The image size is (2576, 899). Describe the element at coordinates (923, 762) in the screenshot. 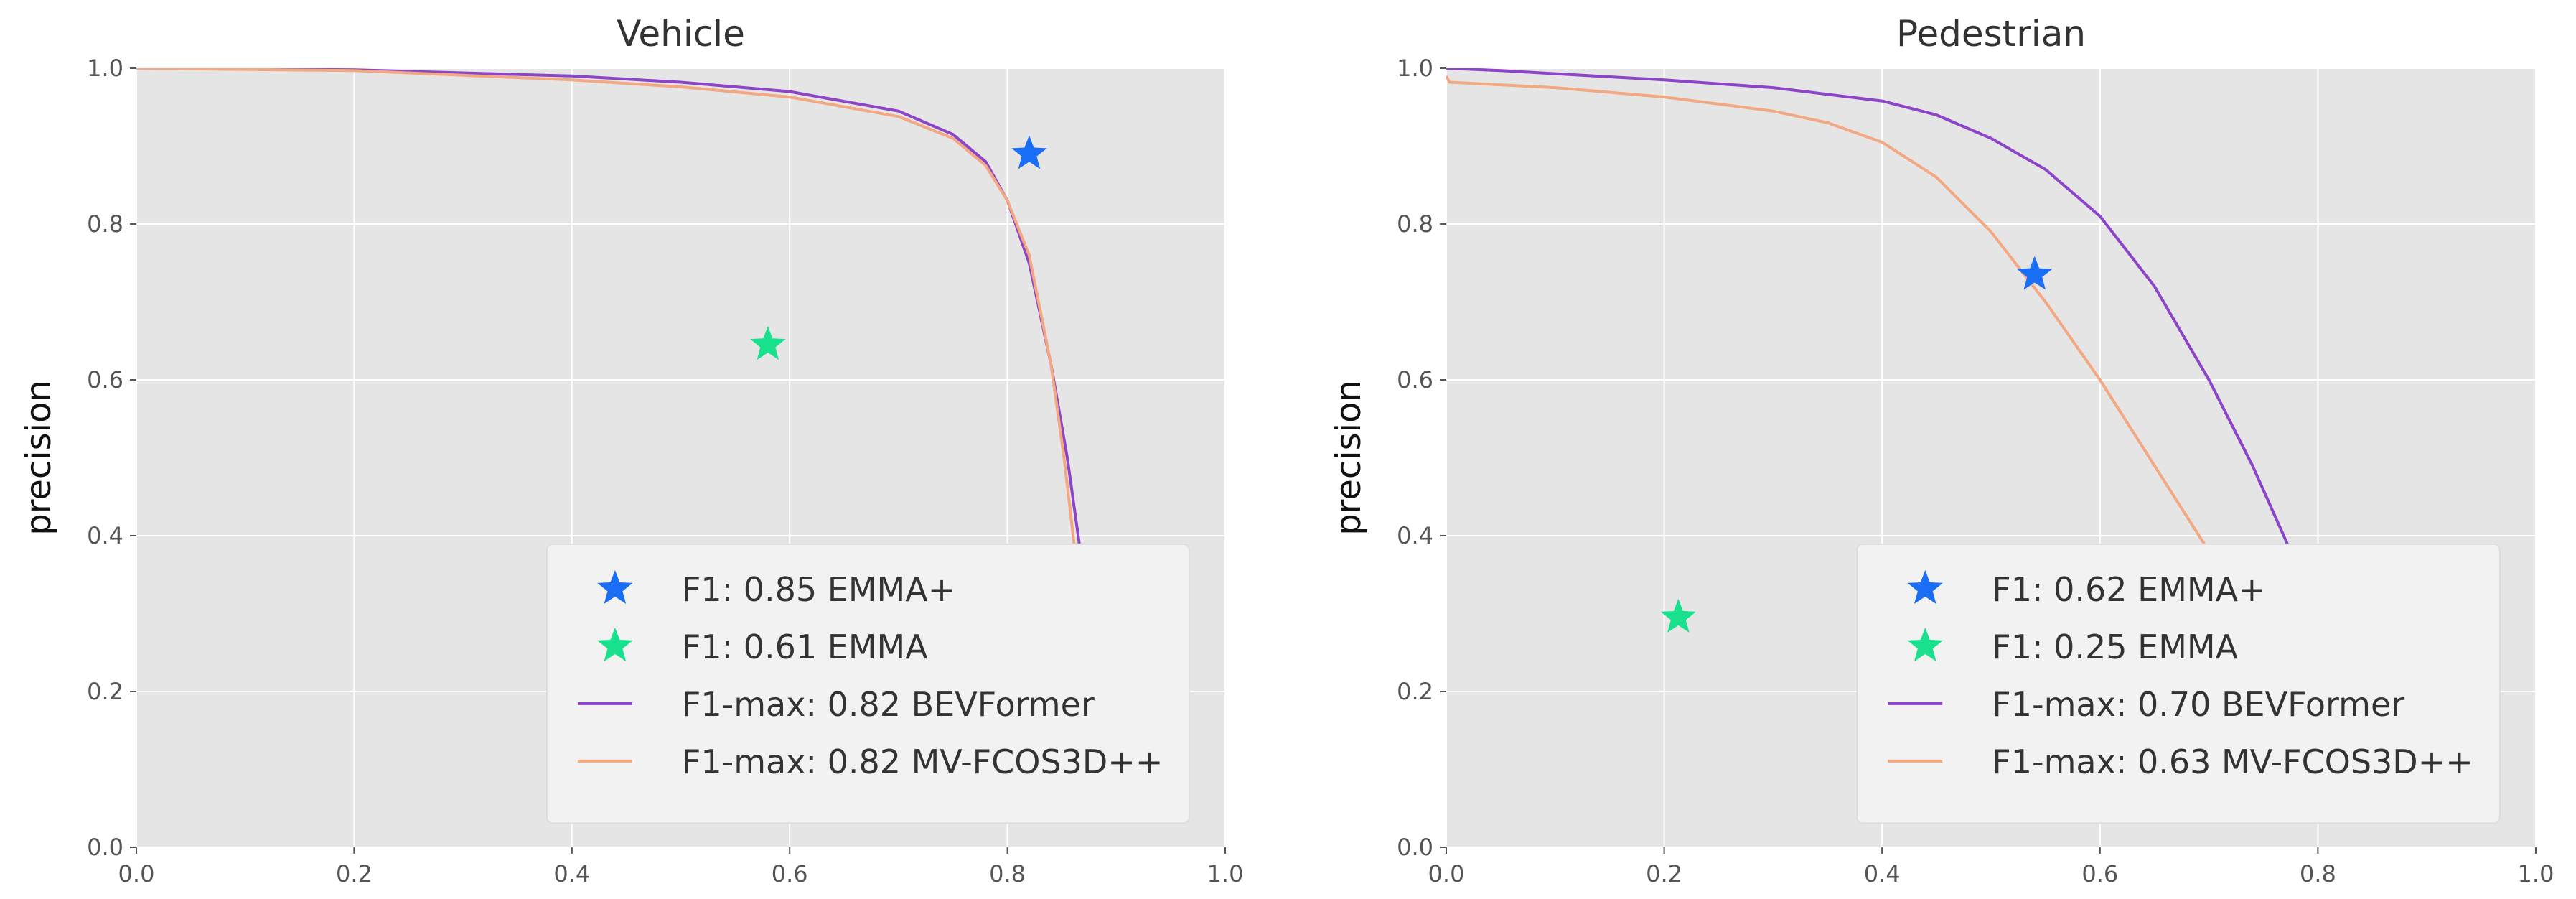

I see `legend-label: F1-max: 0.82 MV-FCOS3D++` at that location.